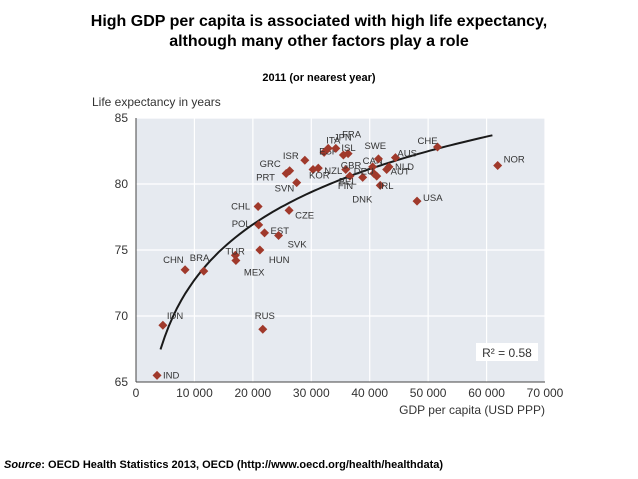  Describe the element at coordinates (200, 258) in the screenshot. I see `data-label-bra: BRA` at that location.